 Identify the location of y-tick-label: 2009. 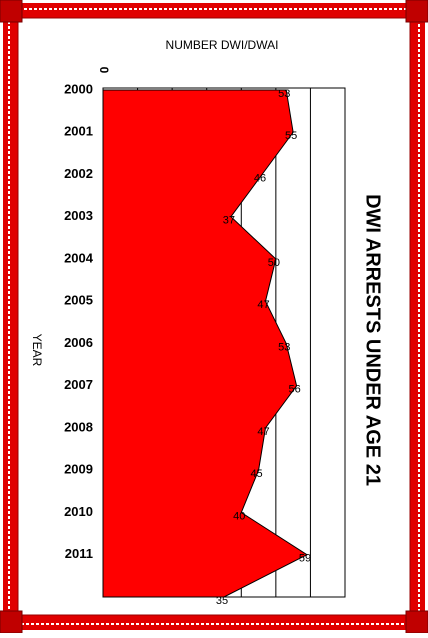
(78, 469).